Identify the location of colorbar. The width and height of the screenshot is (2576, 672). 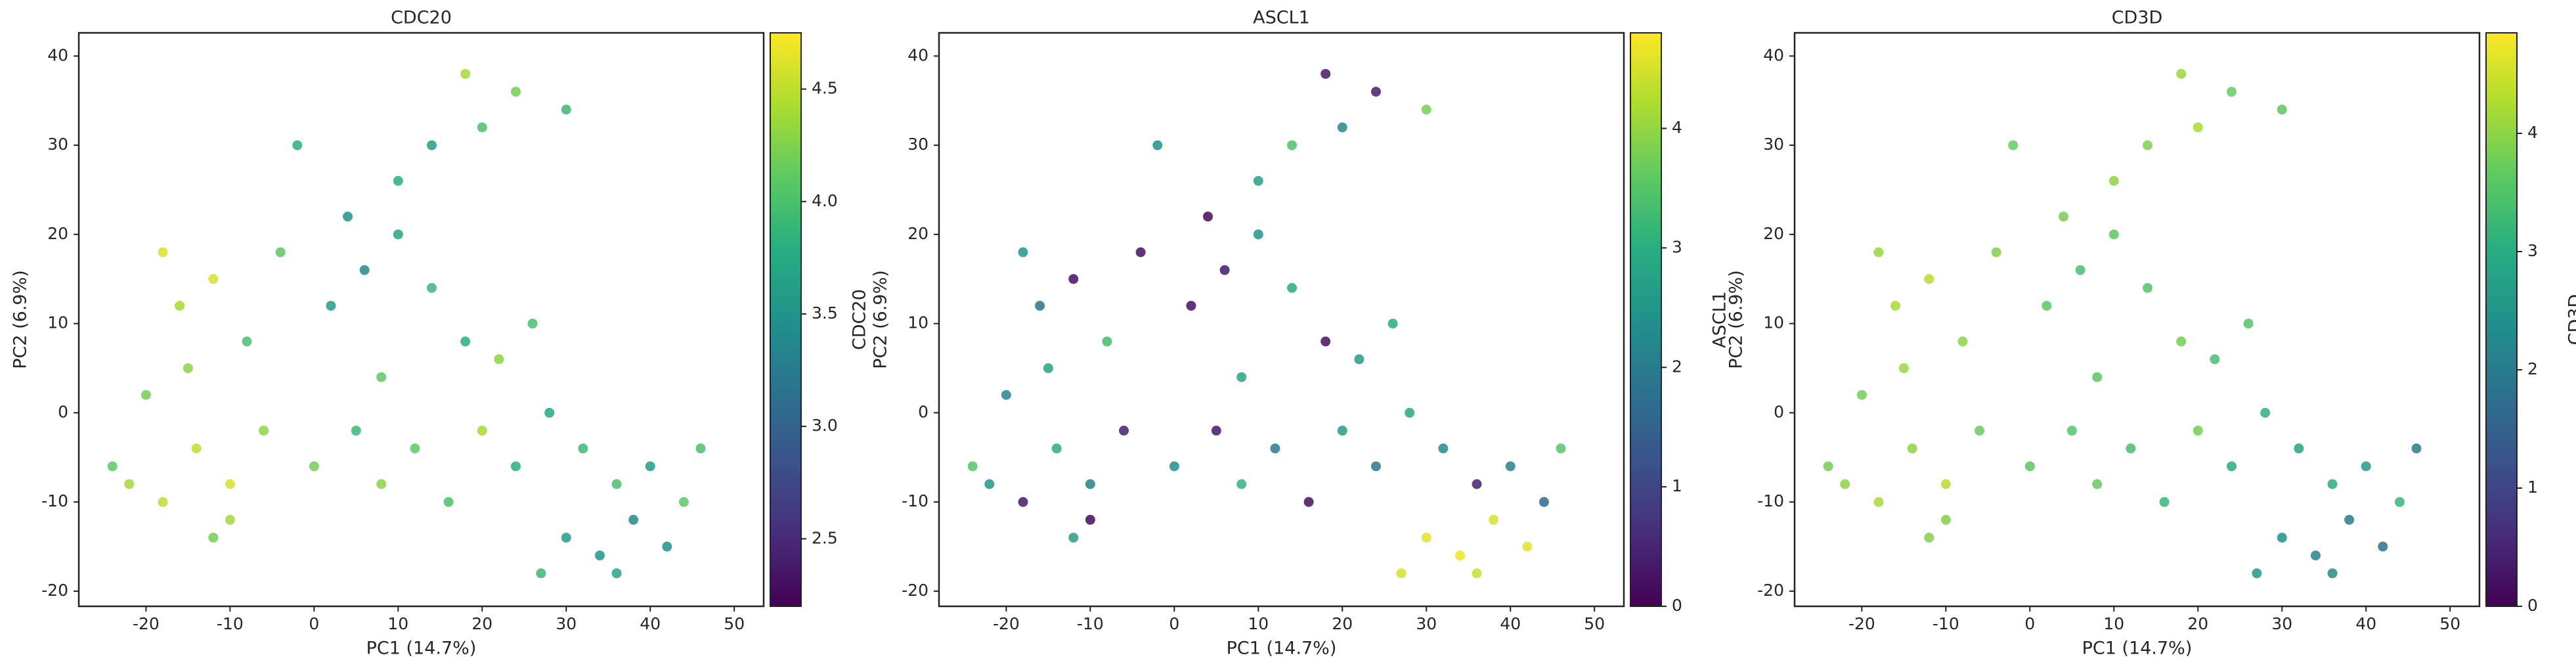
(1646, 319).